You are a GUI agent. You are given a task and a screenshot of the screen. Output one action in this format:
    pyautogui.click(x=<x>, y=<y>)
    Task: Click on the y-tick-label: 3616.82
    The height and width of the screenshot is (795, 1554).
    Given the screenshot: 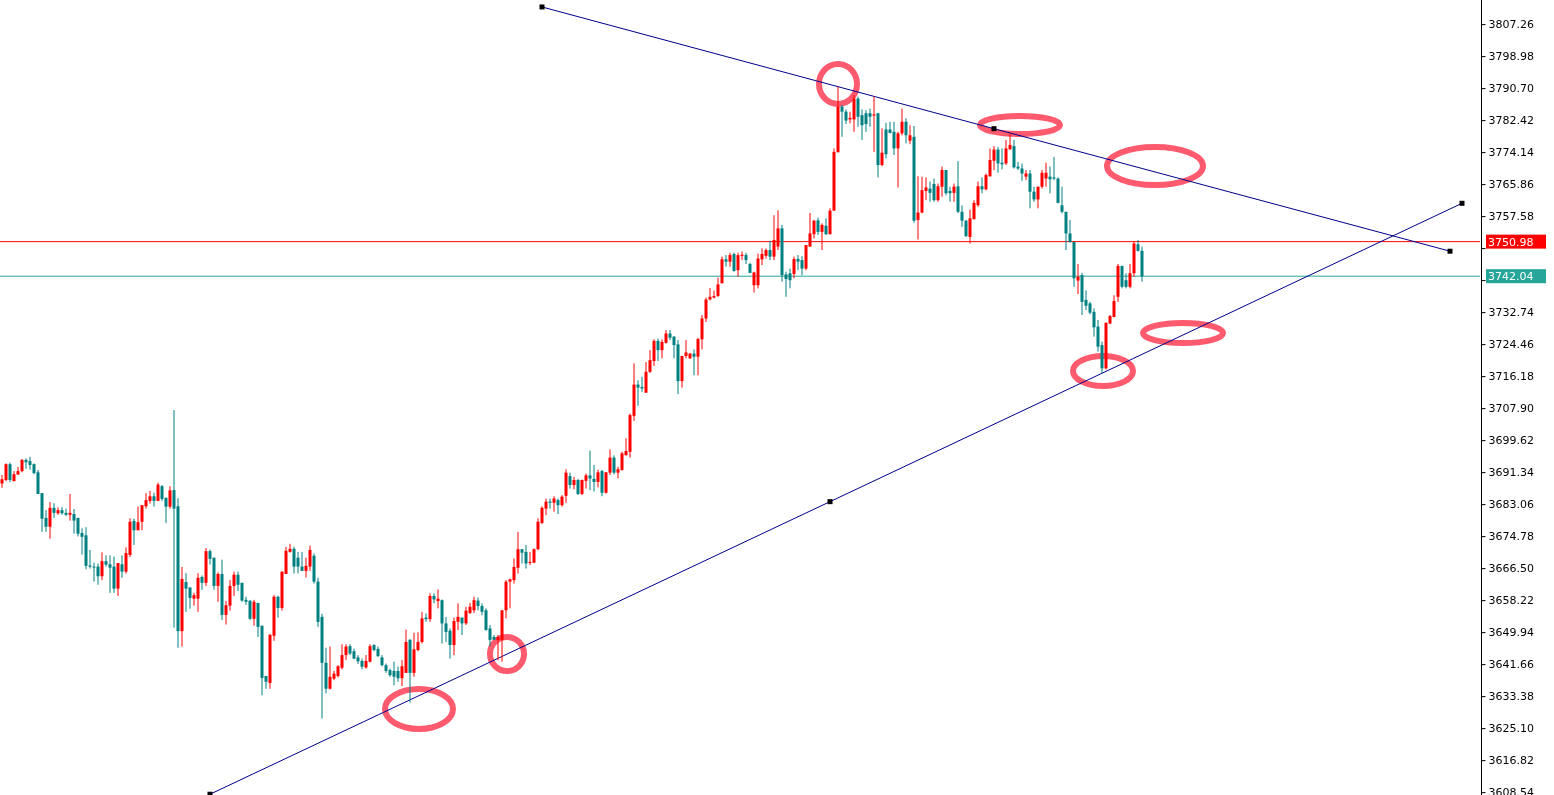 What is the action you would take?
    pyautogui.click(x=1511, y=761)
    